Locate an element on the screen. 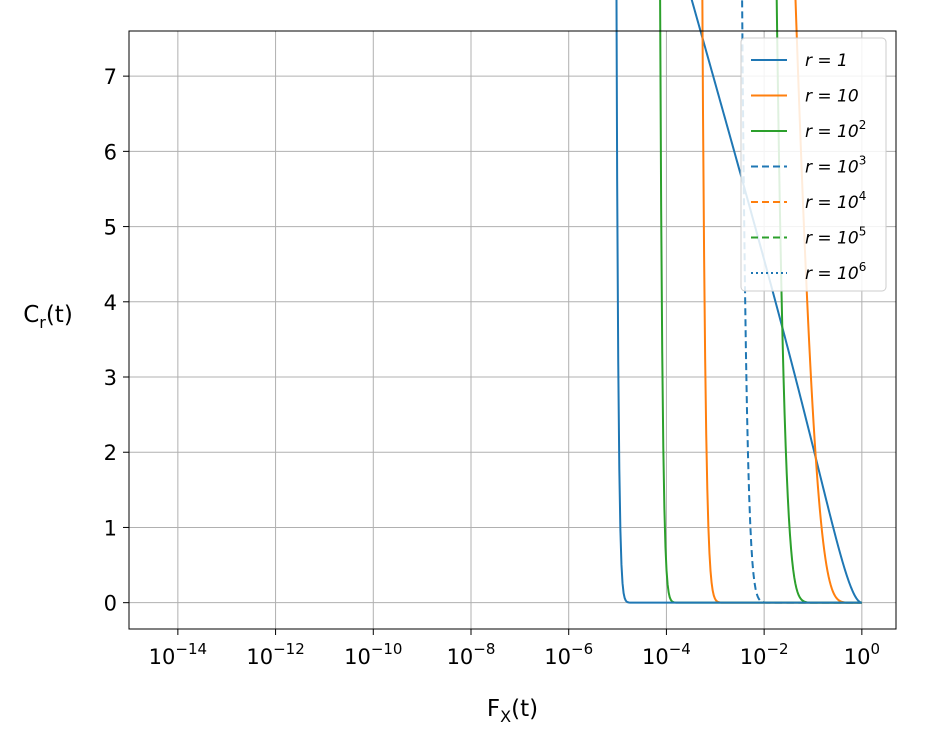 This screenshot has width=943, height=747. x-tick-label: 10⁻² is located at coordinates (764, 654).